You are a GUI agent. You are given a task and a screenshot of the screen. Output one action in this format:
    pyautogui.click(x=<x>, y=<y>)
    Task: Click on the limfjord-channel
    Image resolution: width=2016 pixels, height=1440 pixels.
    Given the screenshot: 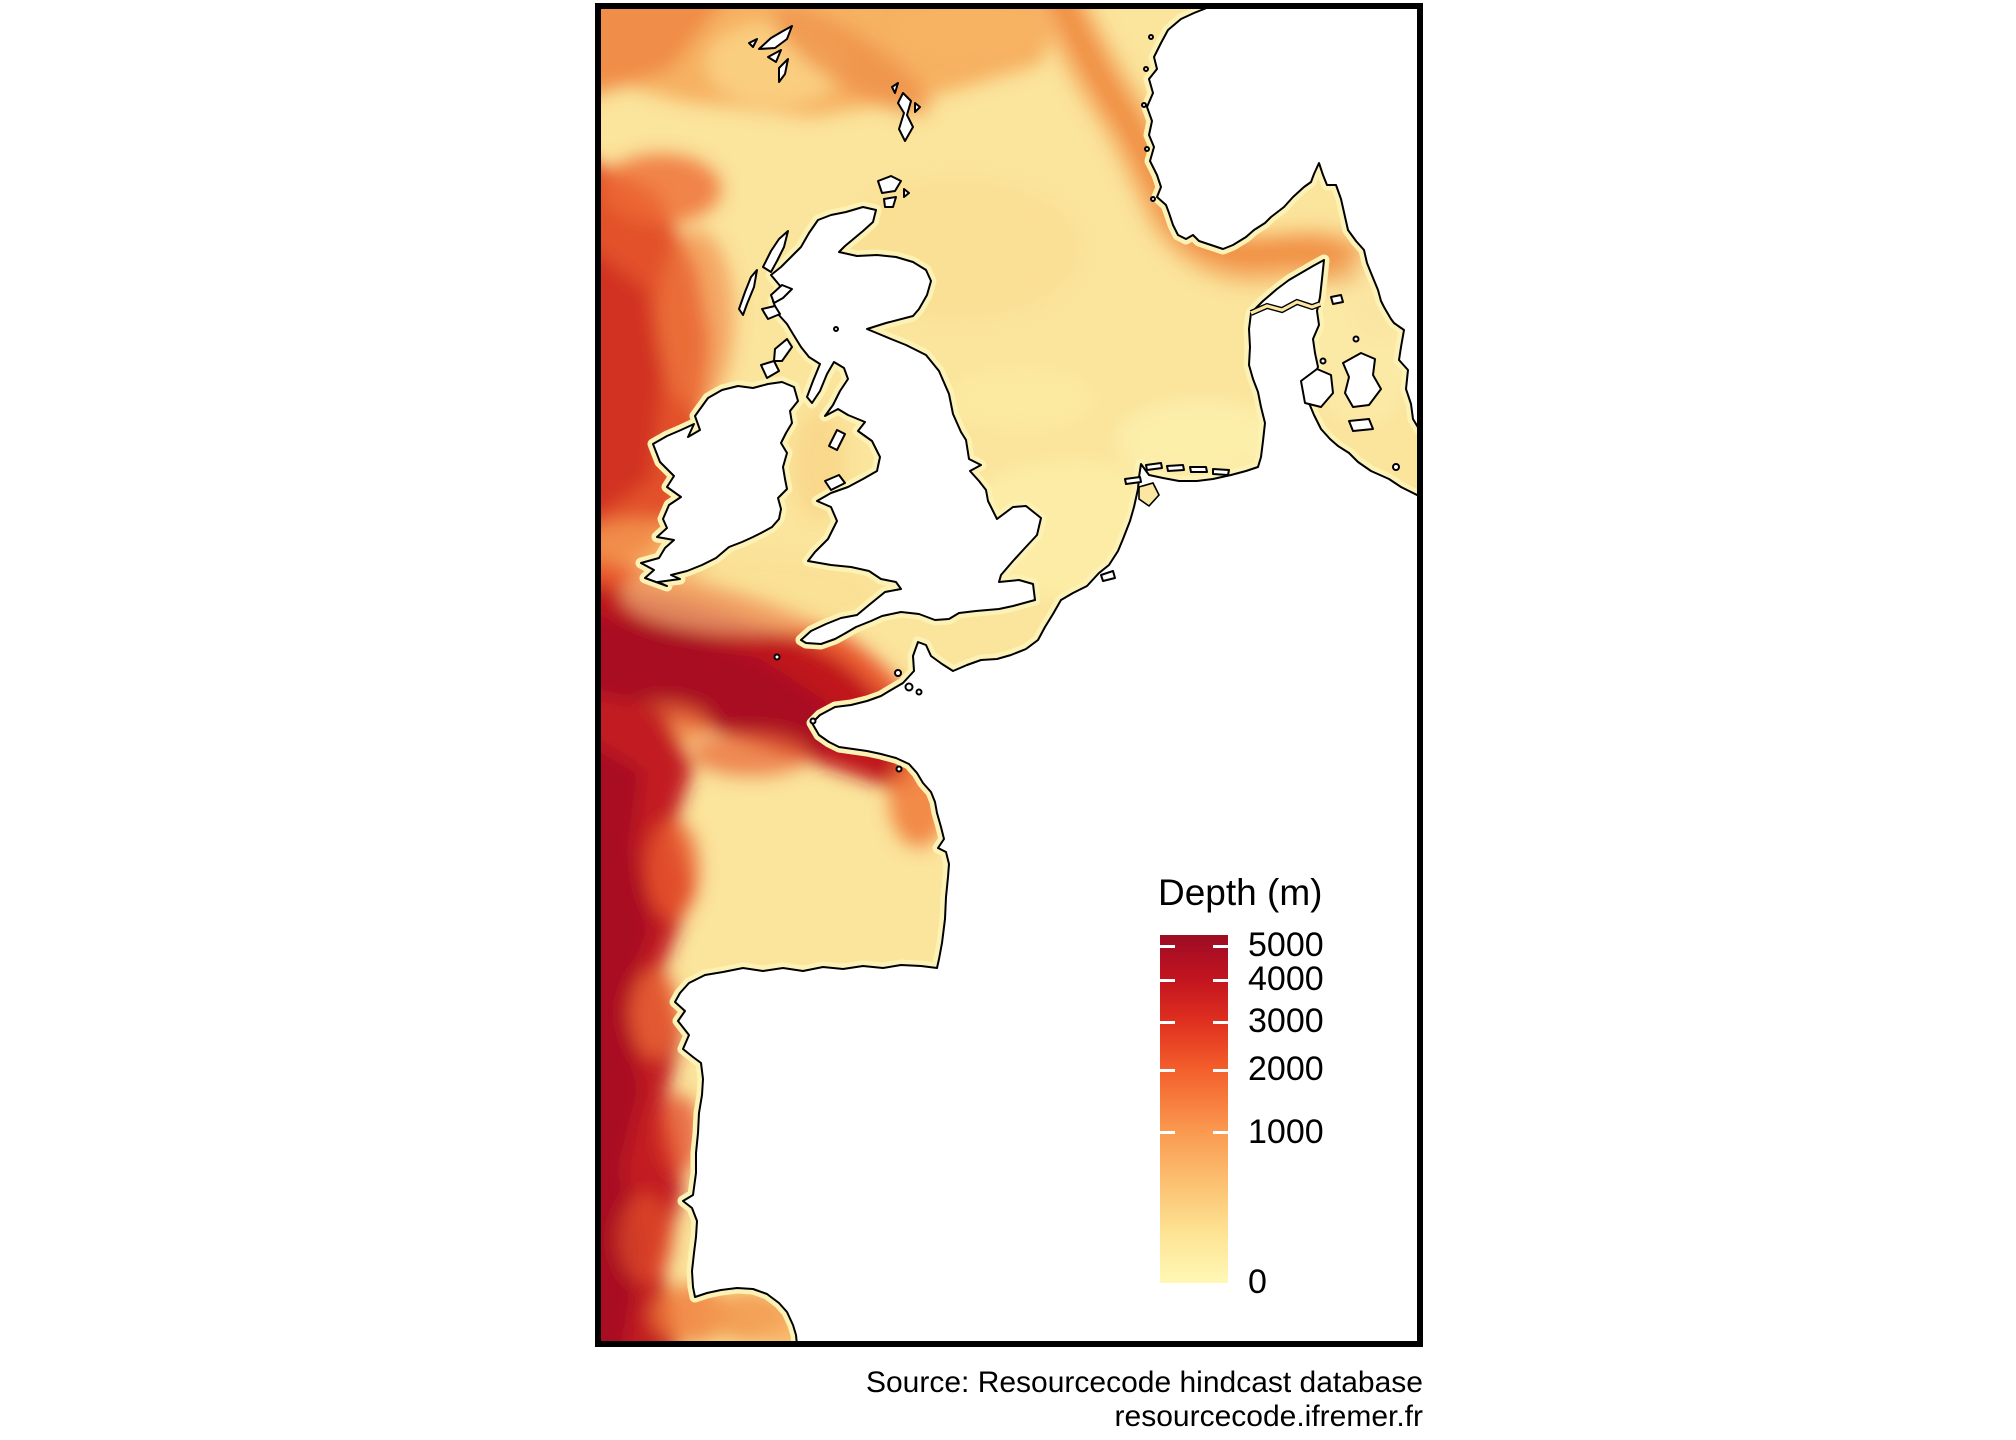 What is the action you would take?
    pyautogui.click(x=1285, y=307)
    